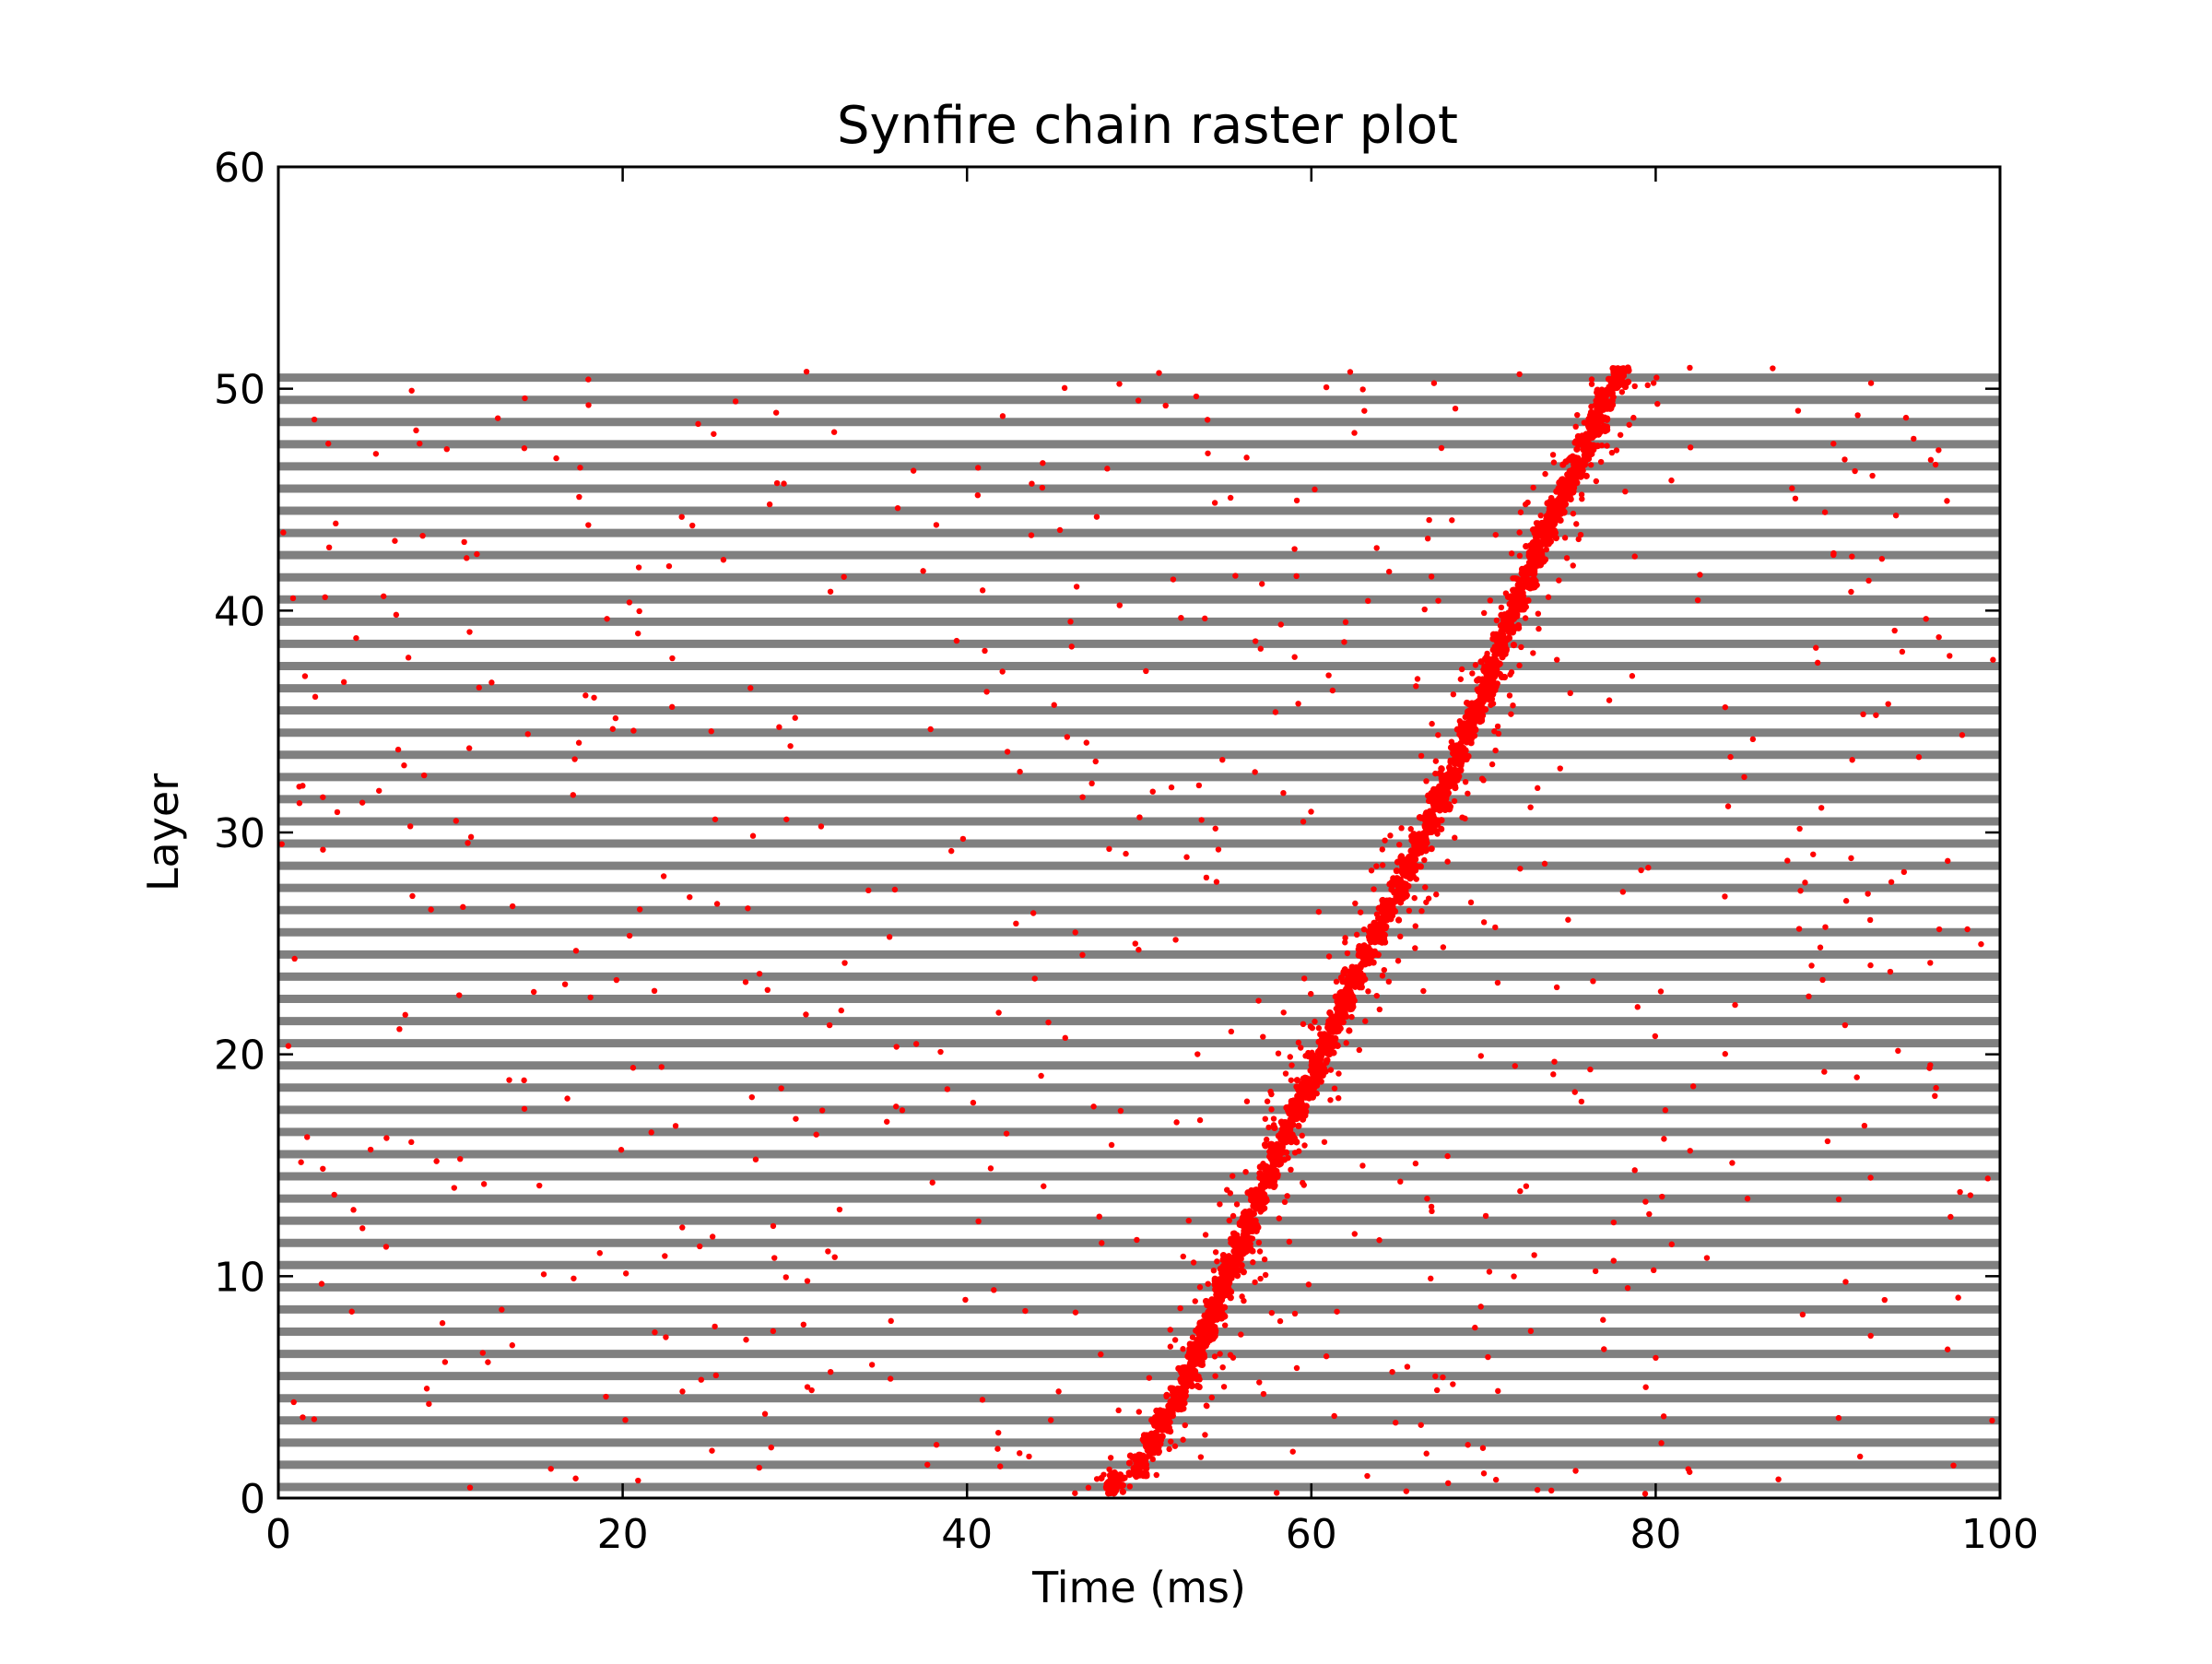 The width and height of the screenshot is (2212, 1664). I want to click on y-tick-label-30: 30, so click(239, 833).